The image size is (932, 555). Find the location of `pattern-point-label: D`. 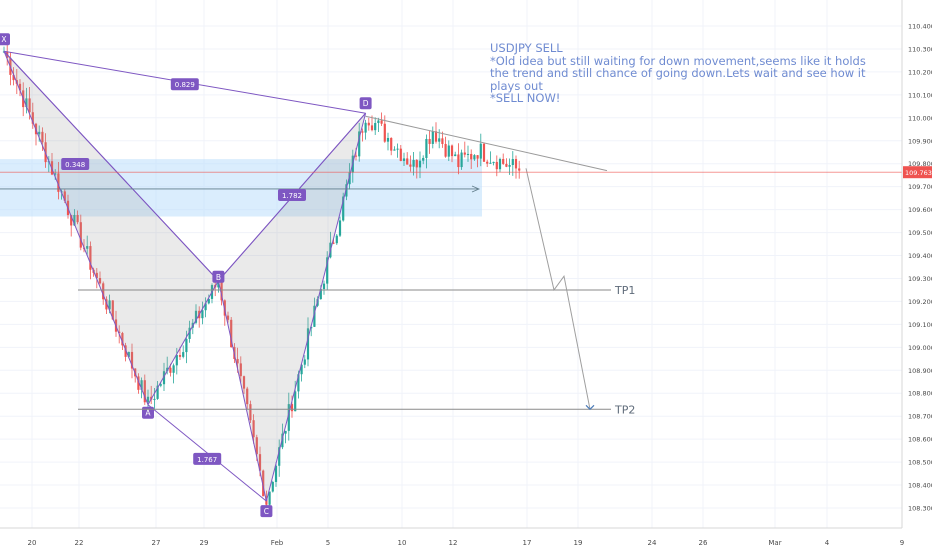

pattern-point-label: D is located at coordinates (366, 103).